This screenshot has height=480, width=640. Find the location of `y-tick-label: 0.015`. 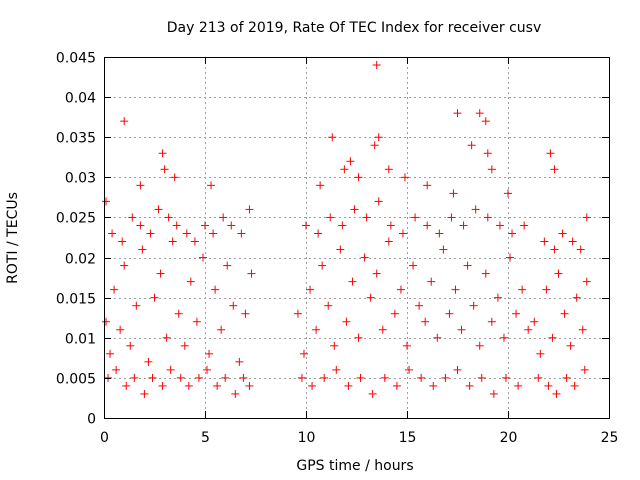

y-tick-label: 0.015 is located at coordinates (76, 300).